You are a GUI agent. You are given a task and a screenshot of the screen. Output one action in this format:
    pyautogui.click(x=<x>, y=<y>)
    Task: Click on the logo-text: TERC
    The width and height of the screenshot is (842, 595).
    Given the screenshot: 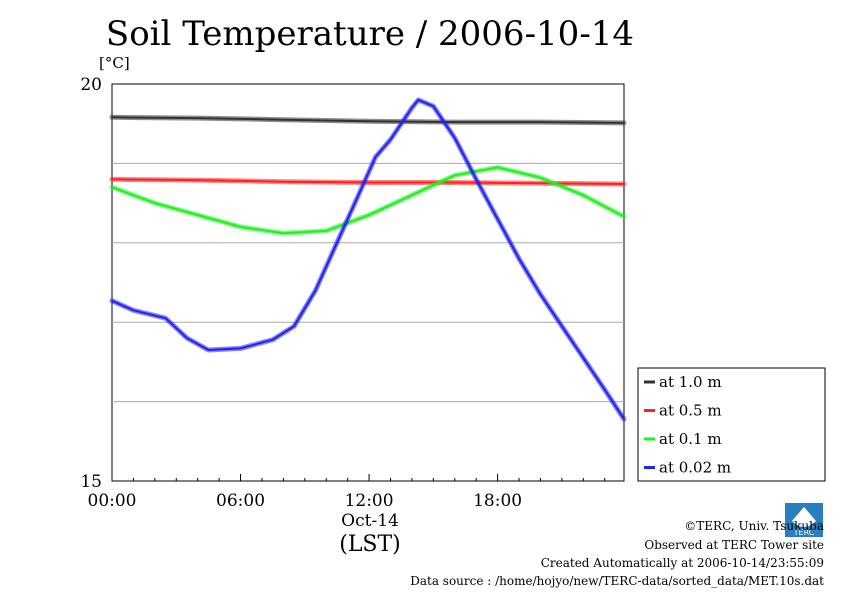 What is the action you would take?
    pyautogui.click(x=804, y=532)
    